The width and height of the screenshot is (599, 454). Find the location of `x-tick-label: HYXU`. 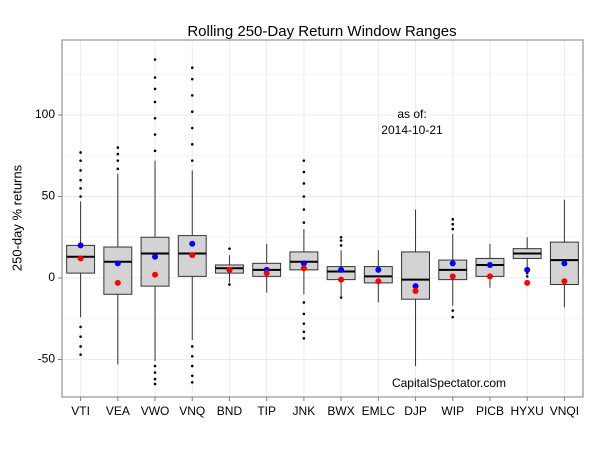

x-tick-label: HYXU is located at coordinates (527, 411).